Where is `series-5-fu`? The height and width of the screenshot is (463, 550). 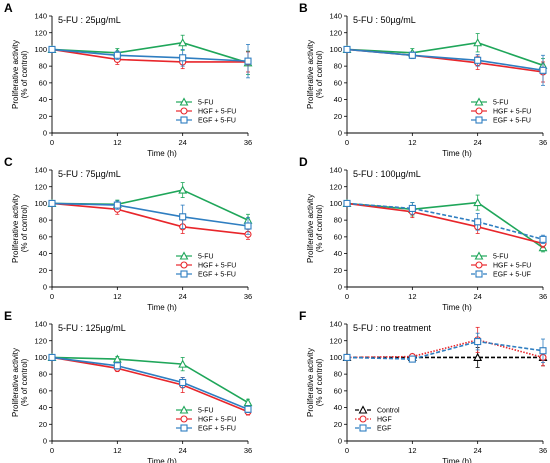 series-5-fu is located at coordinates (445, 223).